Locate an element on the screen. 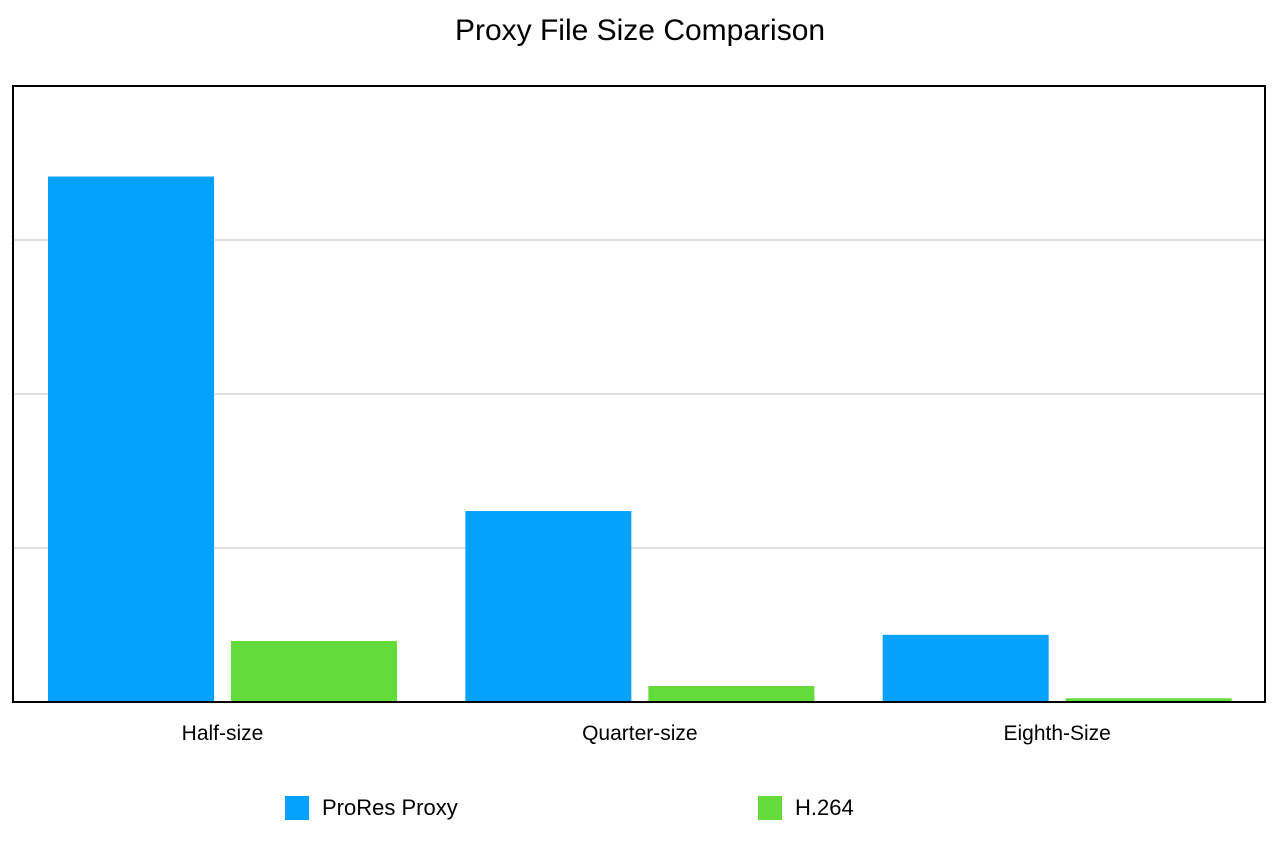  chart-title: Proxy File Size Comparison is located at coordinates (640, 30).